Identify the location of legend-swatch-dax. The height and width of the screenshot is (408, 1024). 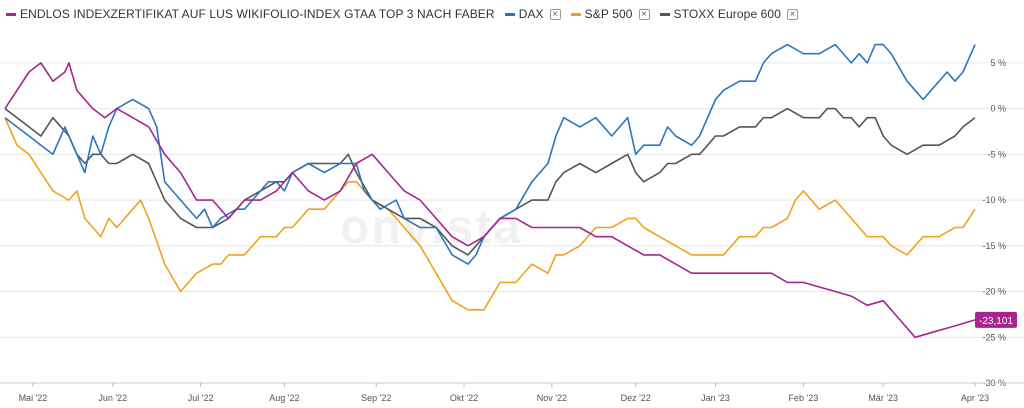
(509, 14).